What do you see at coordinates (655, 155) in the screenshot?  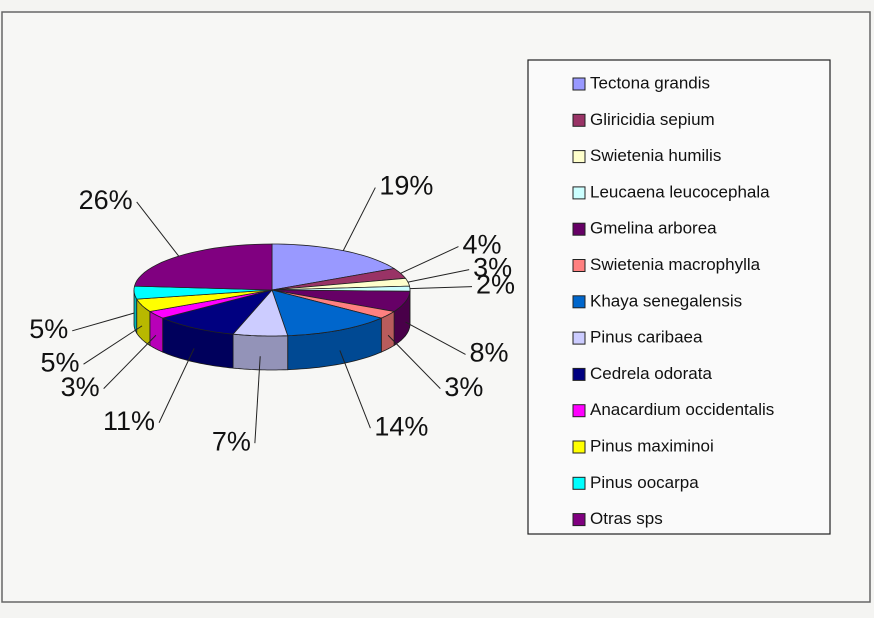 I see `legend-label: Swietenia humilis` at bounding box center [655, 155].